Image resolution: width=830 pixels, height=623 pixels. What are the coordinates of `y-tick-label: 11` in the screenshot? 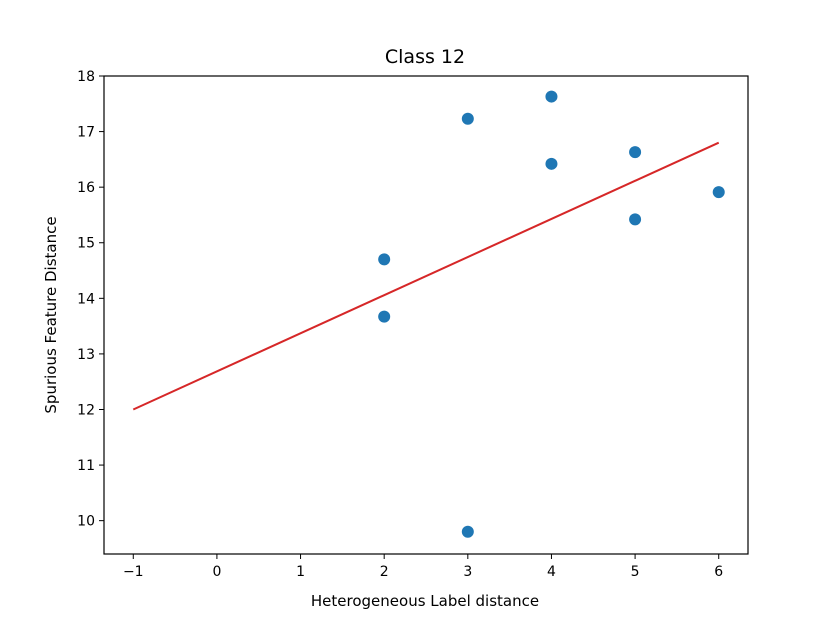 It's located at (86, 466).